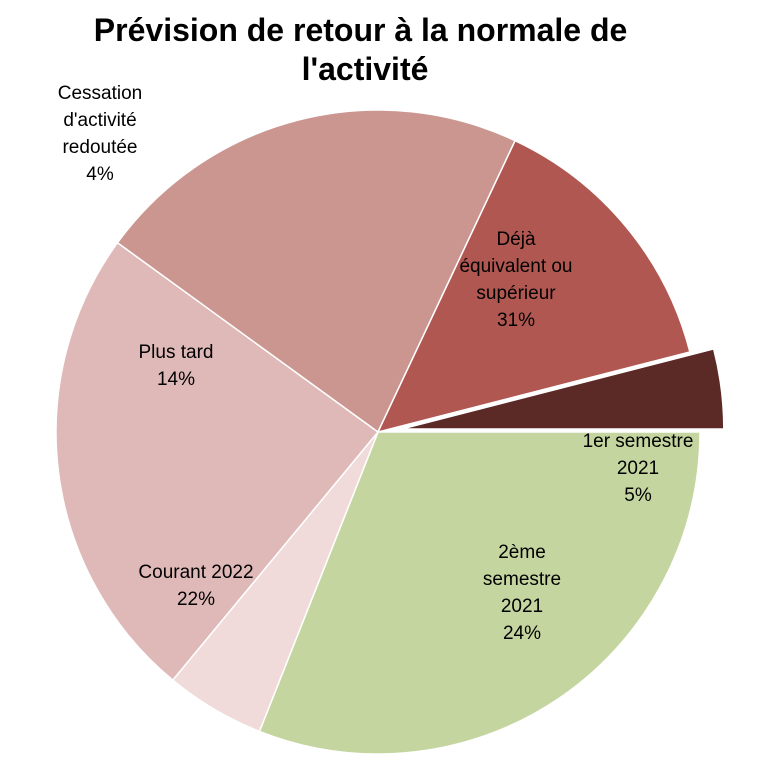  What do you see at coordinates (99, 147) in the screenshot?
I see `slice-category-label: redoutée` at bounding box center [99, 147].